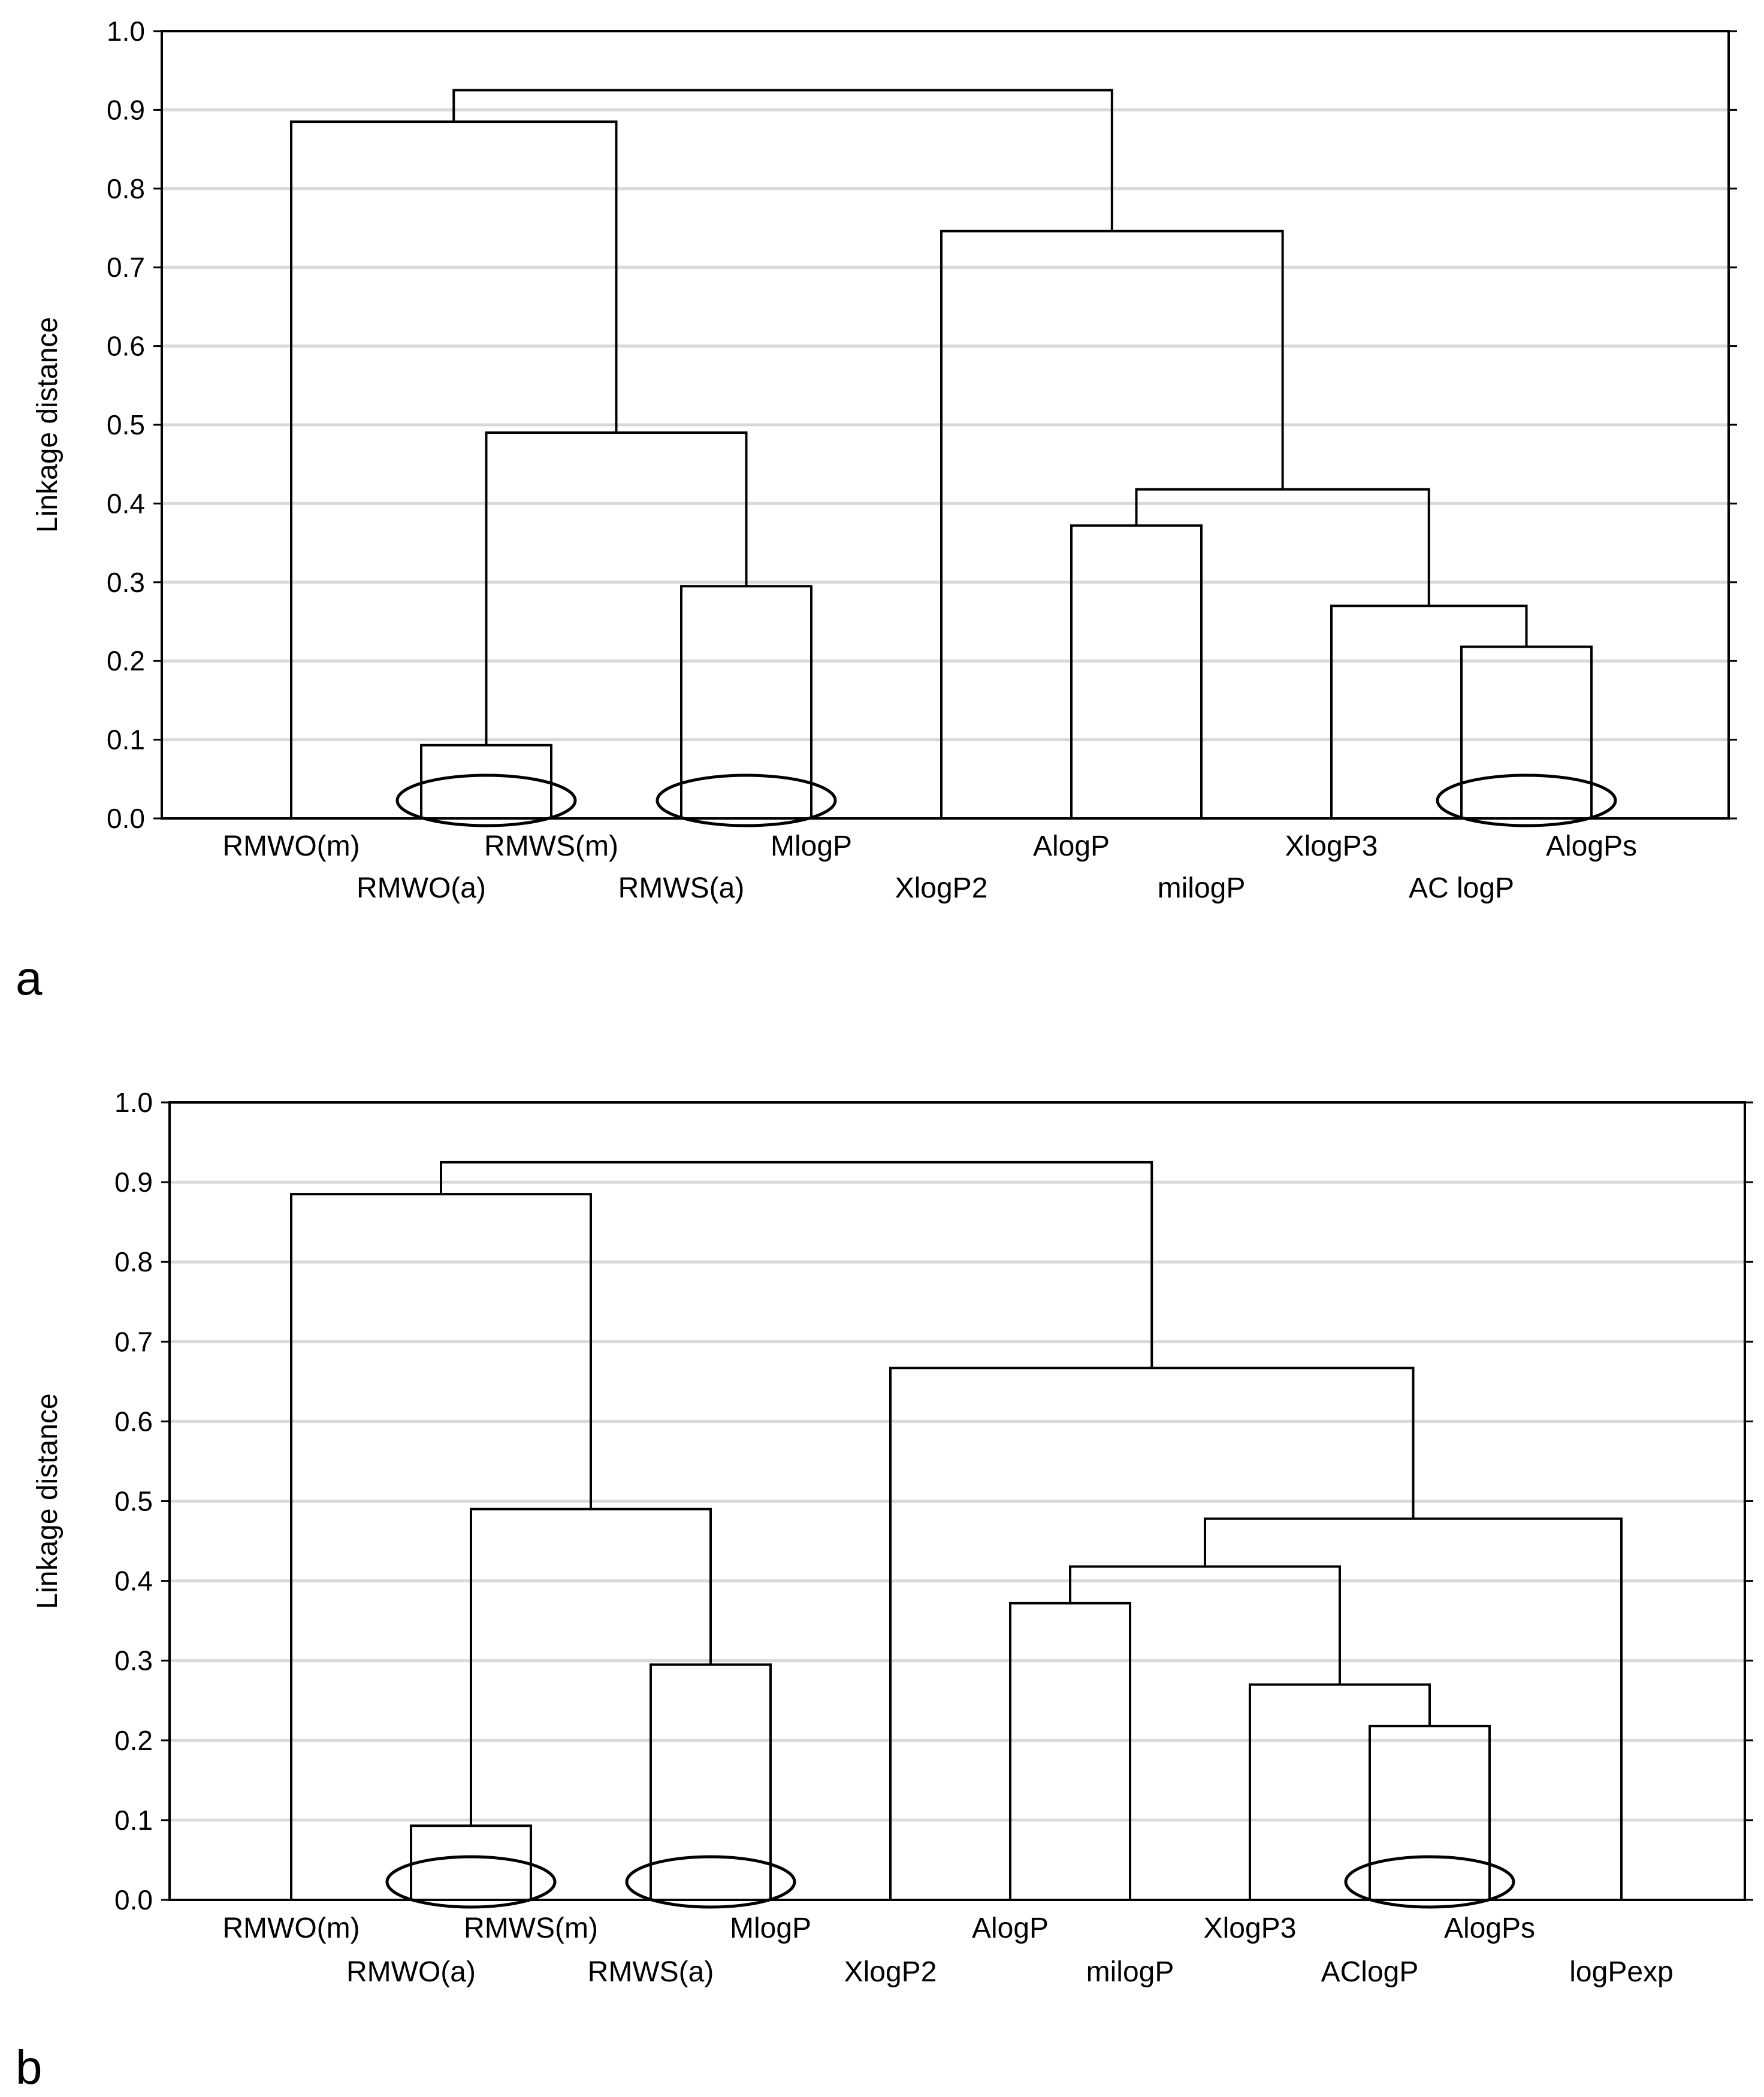 Image resolution: width=1764 pixels, height=2097 pixels. Describe the element at coordinates (1370, 1972) in the screenshot. I see `leaf-label: AClogP` at that location.